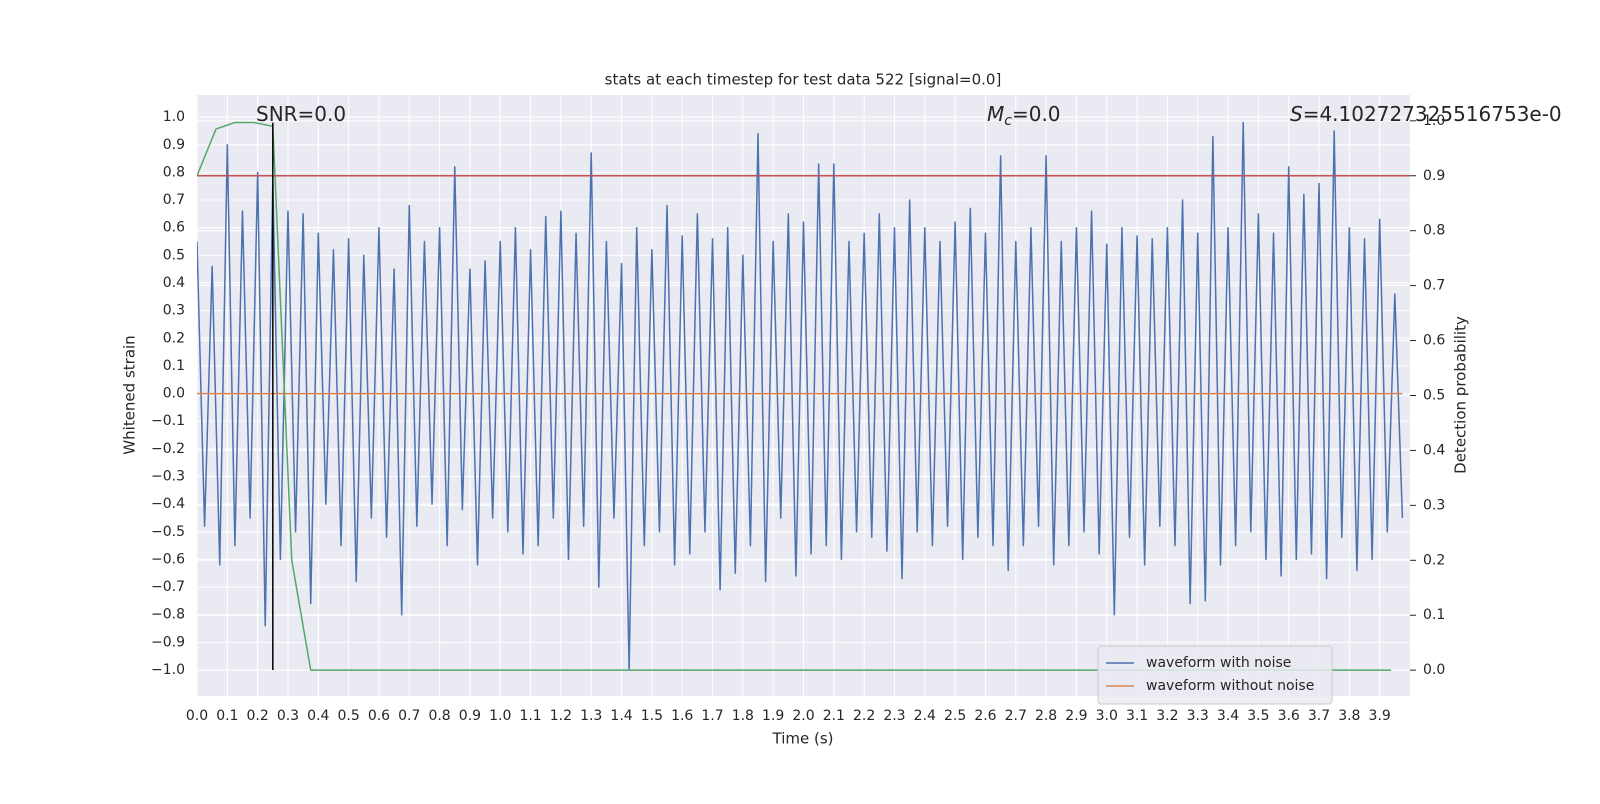 This screenshot has height=804, width=1600. I want to click on y-tick-label: −0.5, so click(168, 532).